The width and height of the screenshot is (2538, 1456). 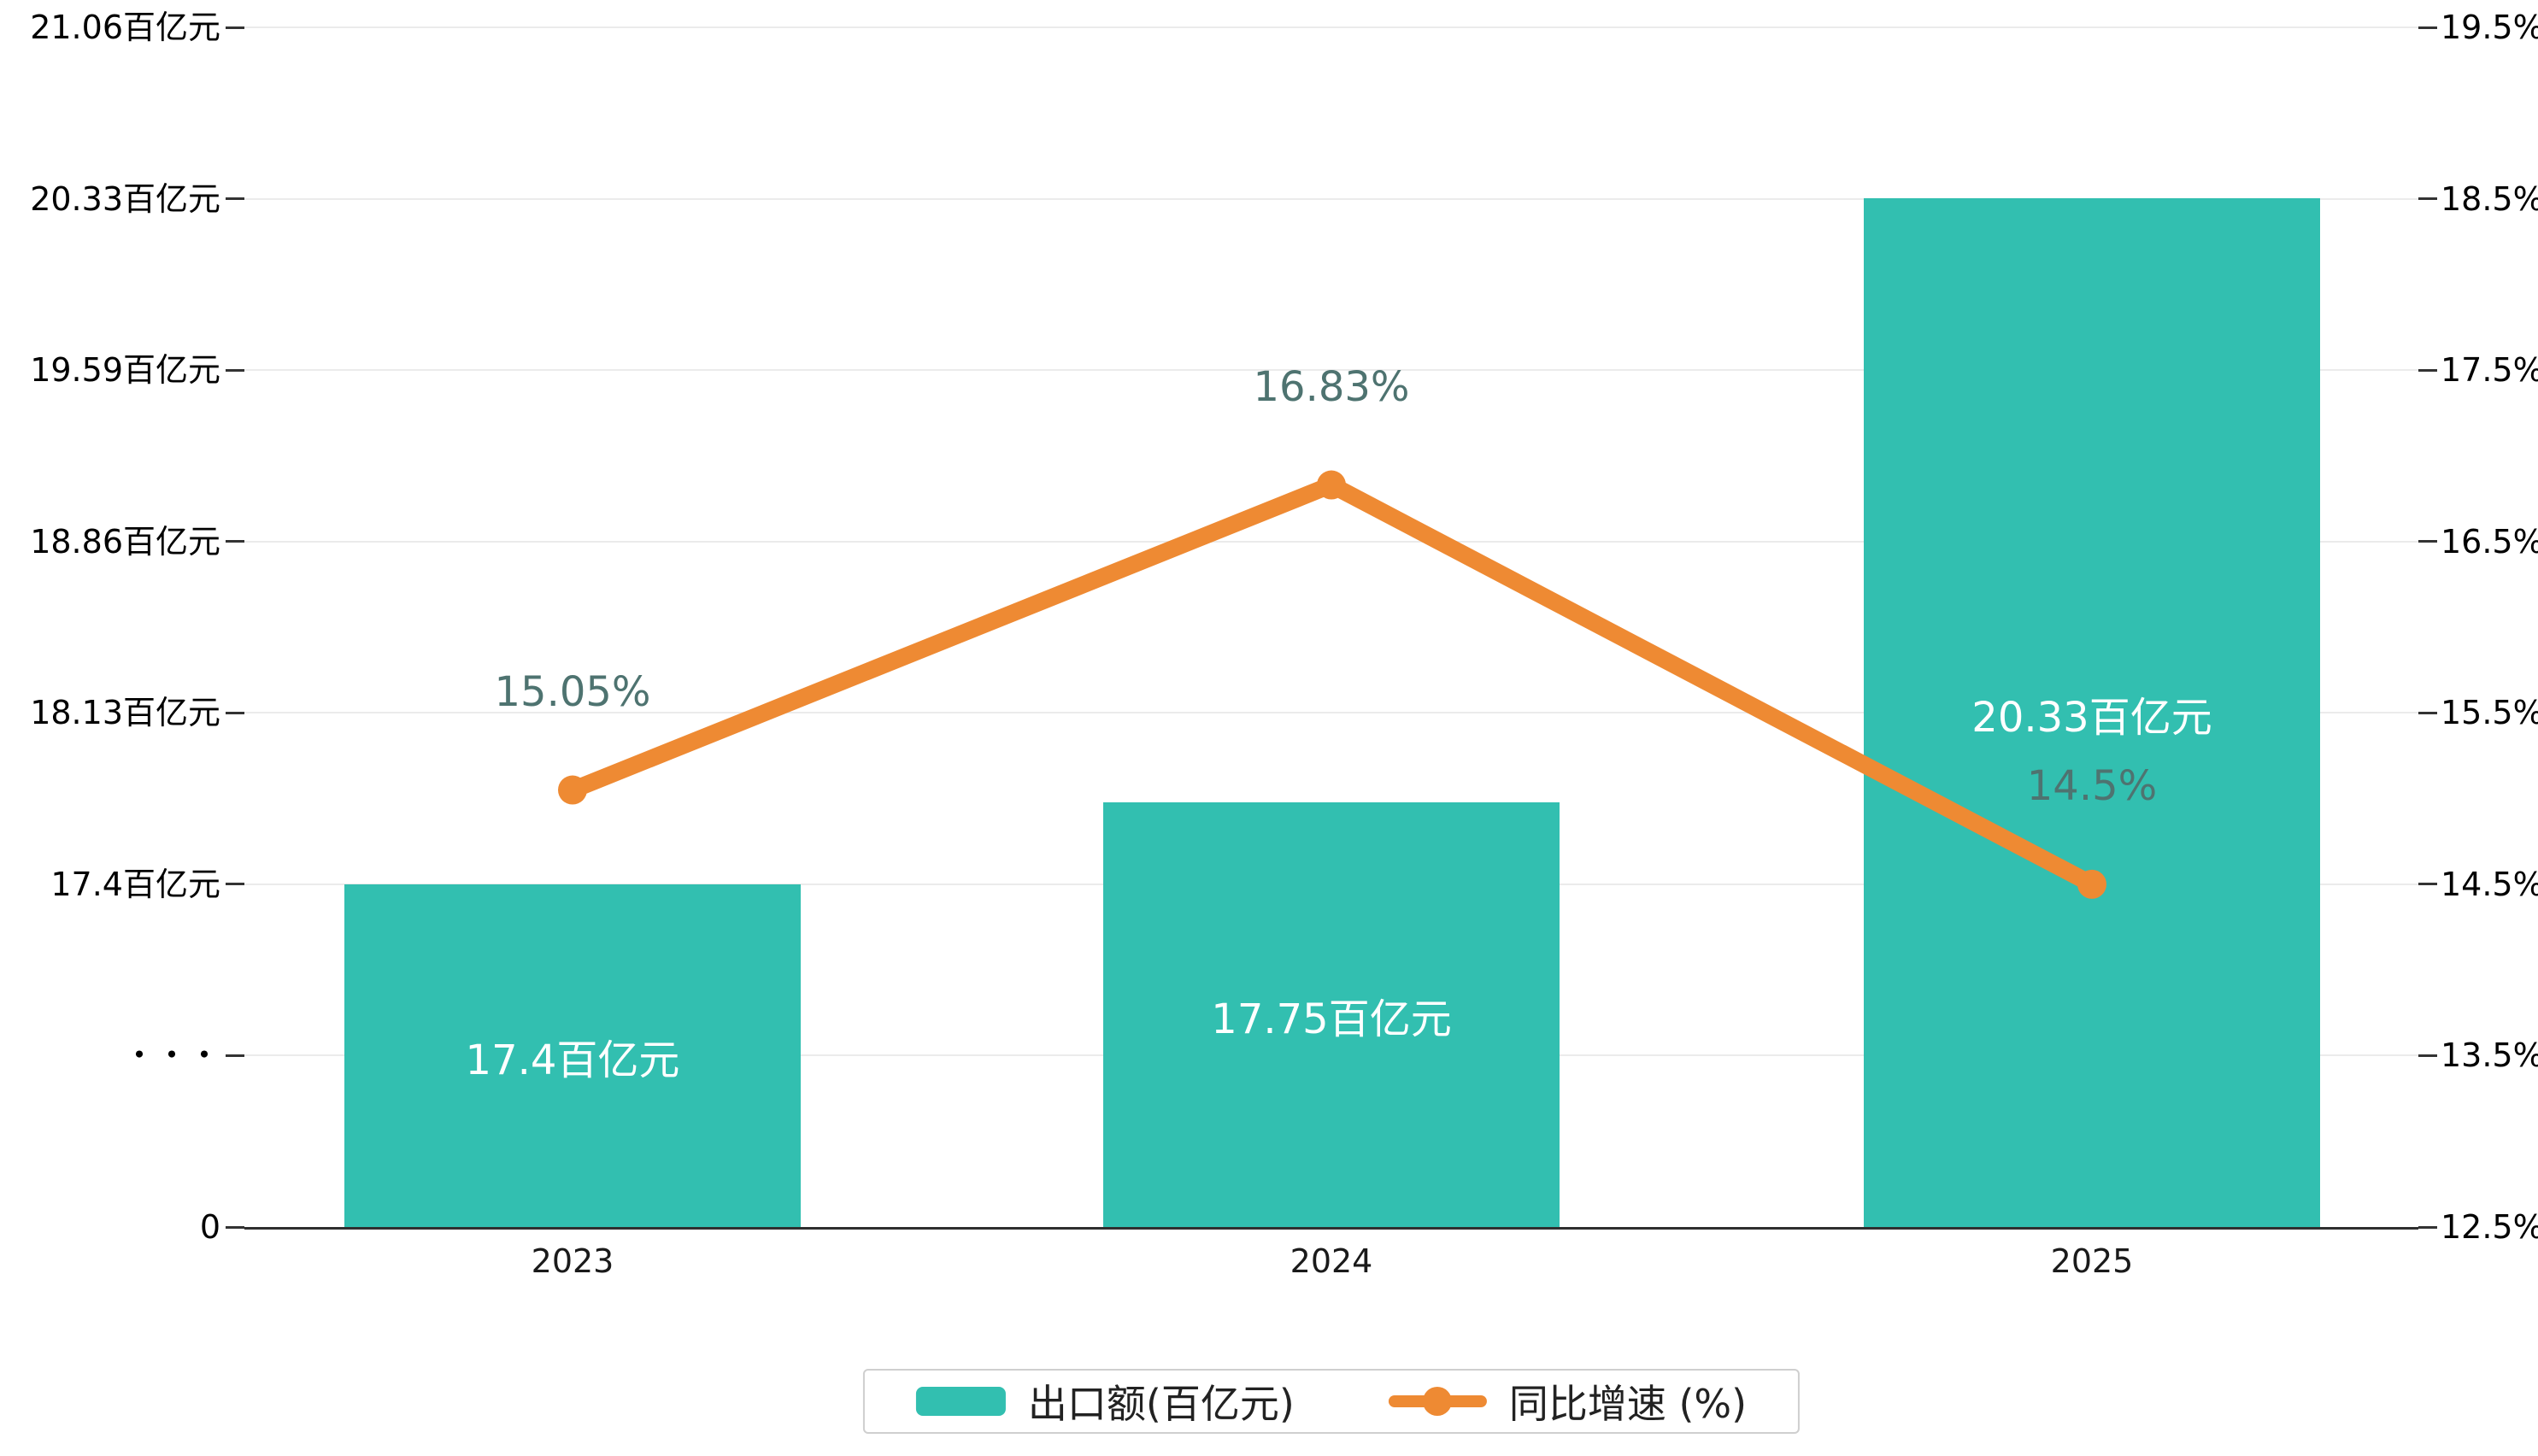 What do you see at coordinates (2489, 1055) in the screenshot?
I see `right-axis-tick-label: 13.5%` at bounding box center [2489, 1055].